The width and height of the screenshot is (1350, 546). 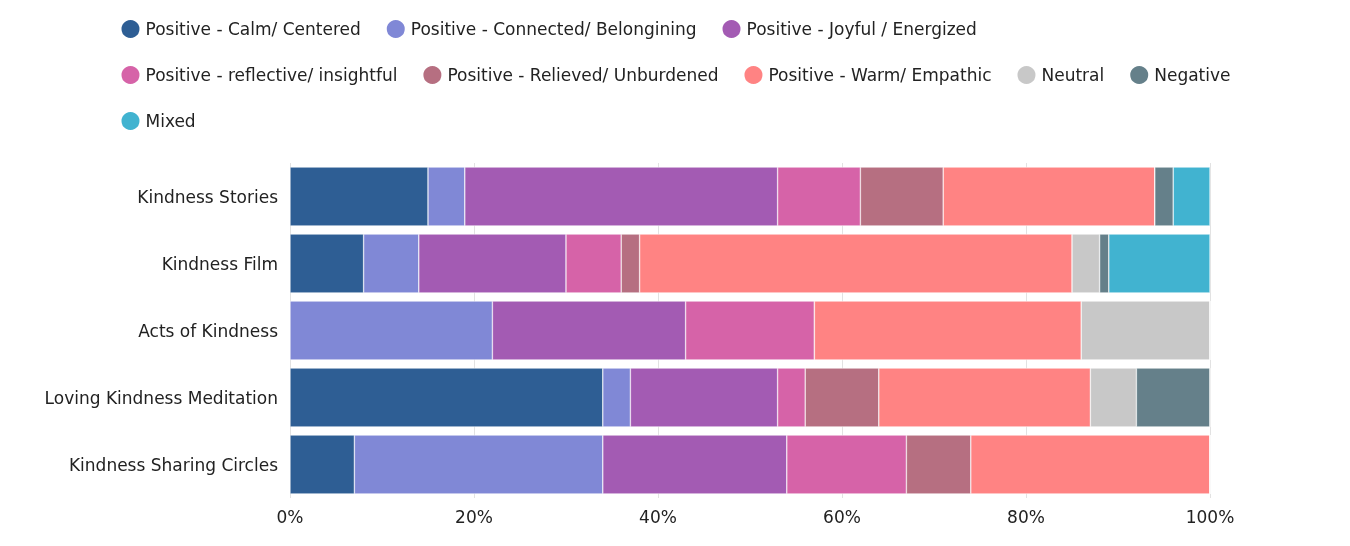 I want to click on y-tick-label: Kindness Sharing Circles, so click(x=173, y=464).